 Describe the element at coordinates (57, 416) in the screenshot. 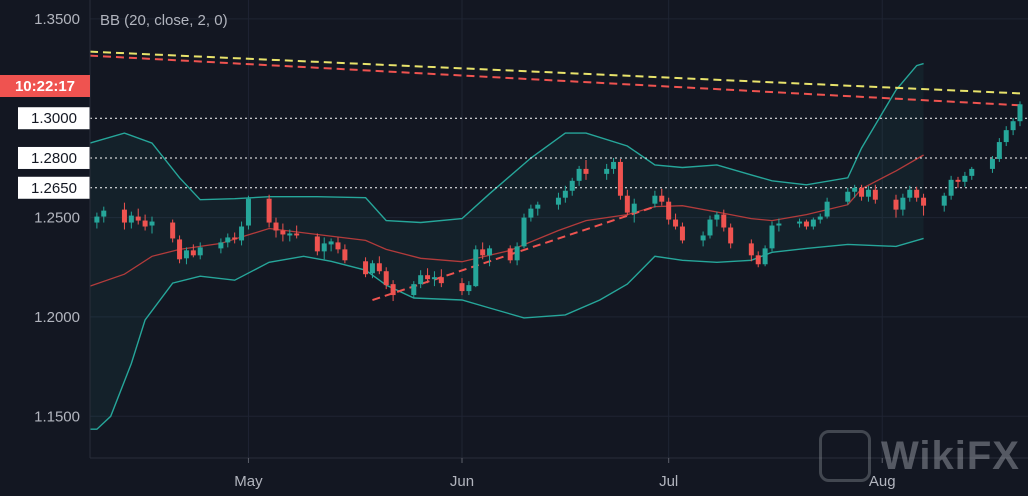

I see `price-tick-3: 1.1500` at that location.